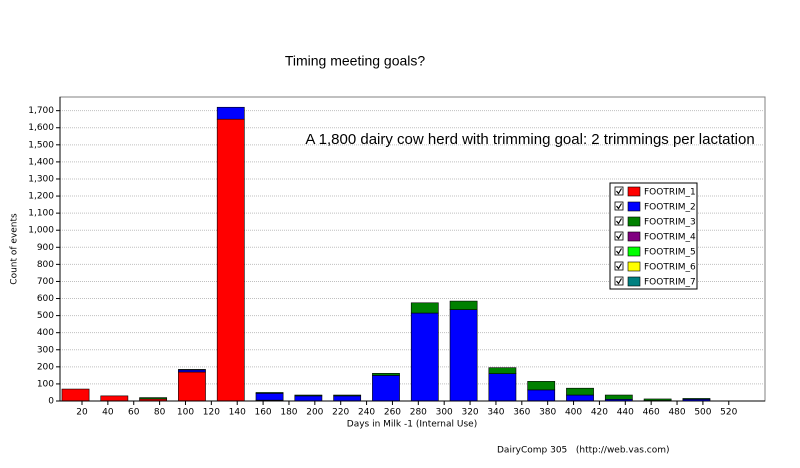  Describe the element at coordinates (392, 413) in the screenshot. I see `x-tick-label: 260` at that location.